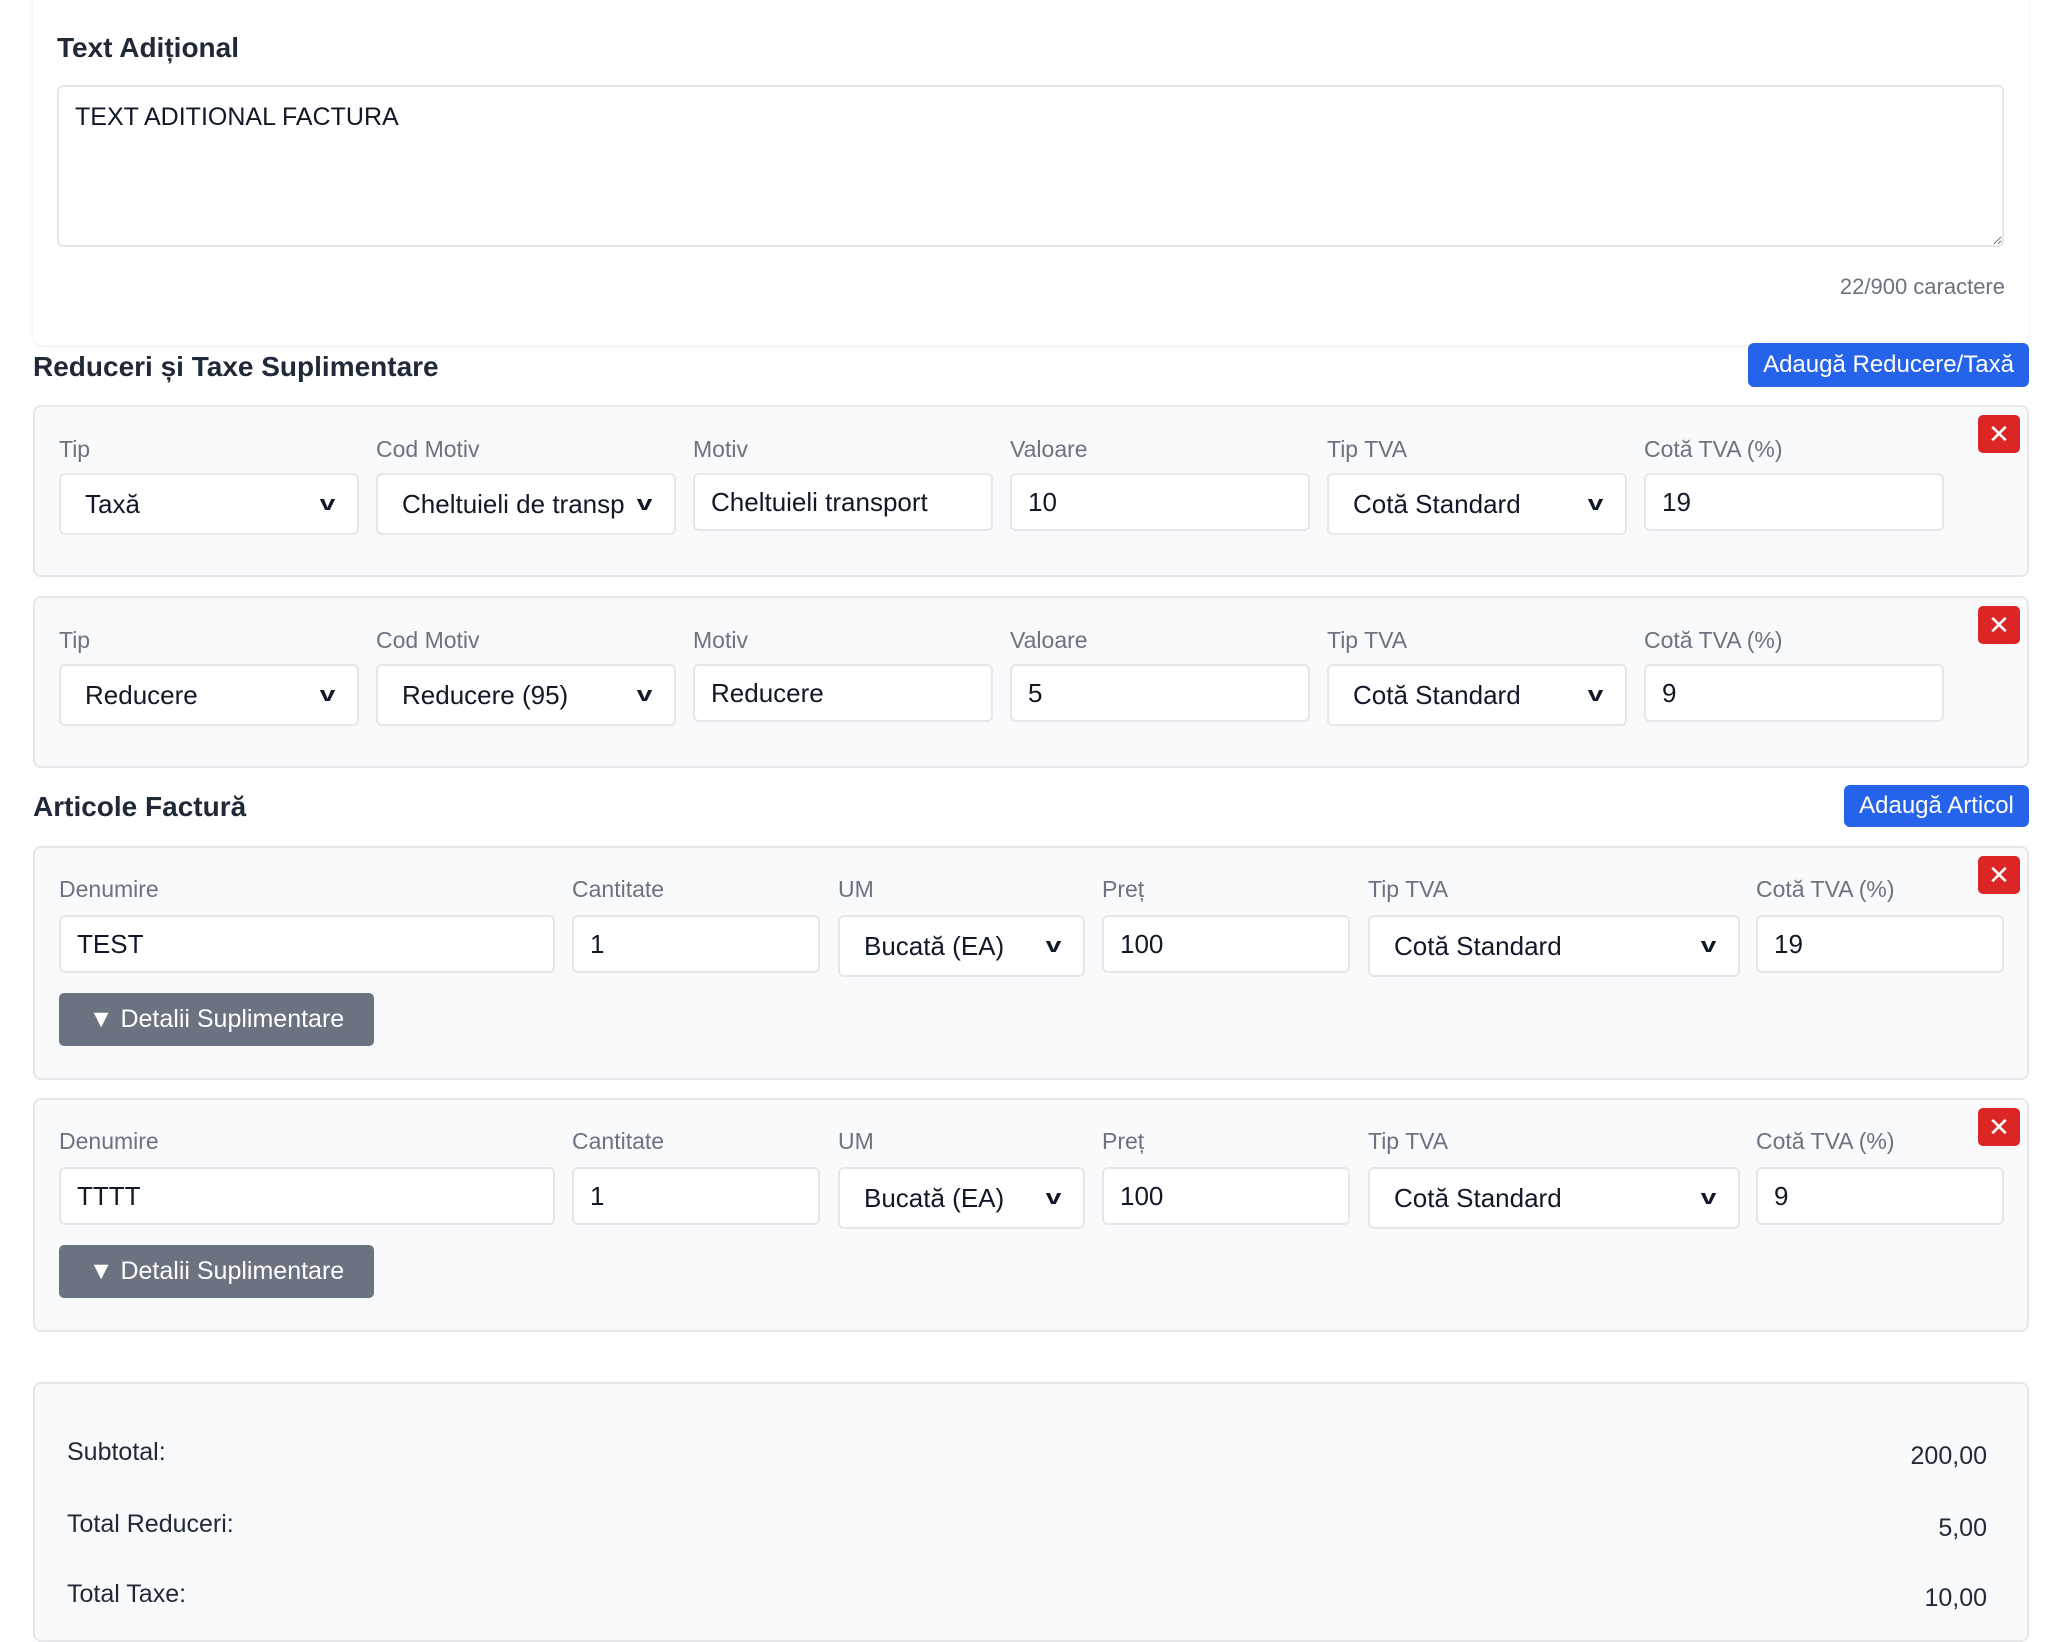 This screenshot has width=2056, height=1642. What do you see at coordinates (597, 943) in the screenshot?
I see `input-cantitate-value: 1` at bounding box center [597, 943].